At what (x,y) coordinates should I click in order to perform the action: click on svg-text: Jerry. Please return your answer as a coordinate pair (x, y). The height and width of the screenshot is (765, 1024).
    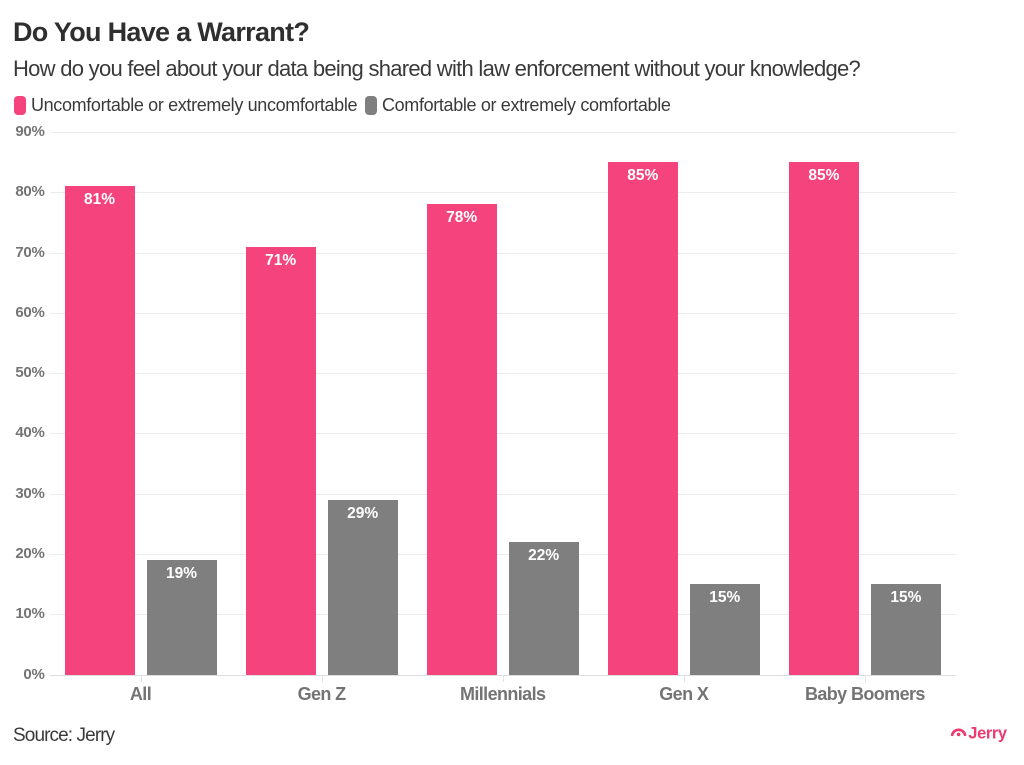
    Looking at the image, I should click on (988, 734).